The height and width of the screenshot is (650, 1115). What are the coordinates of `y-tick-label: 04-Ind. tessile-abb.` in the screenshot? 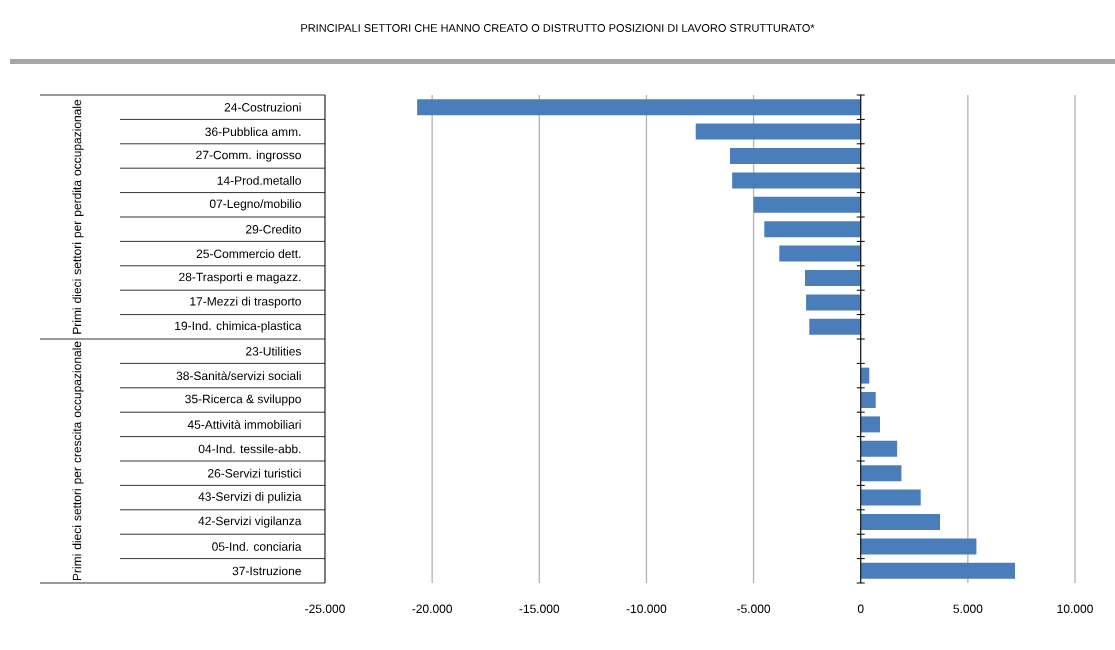 It's located at (249, 449).